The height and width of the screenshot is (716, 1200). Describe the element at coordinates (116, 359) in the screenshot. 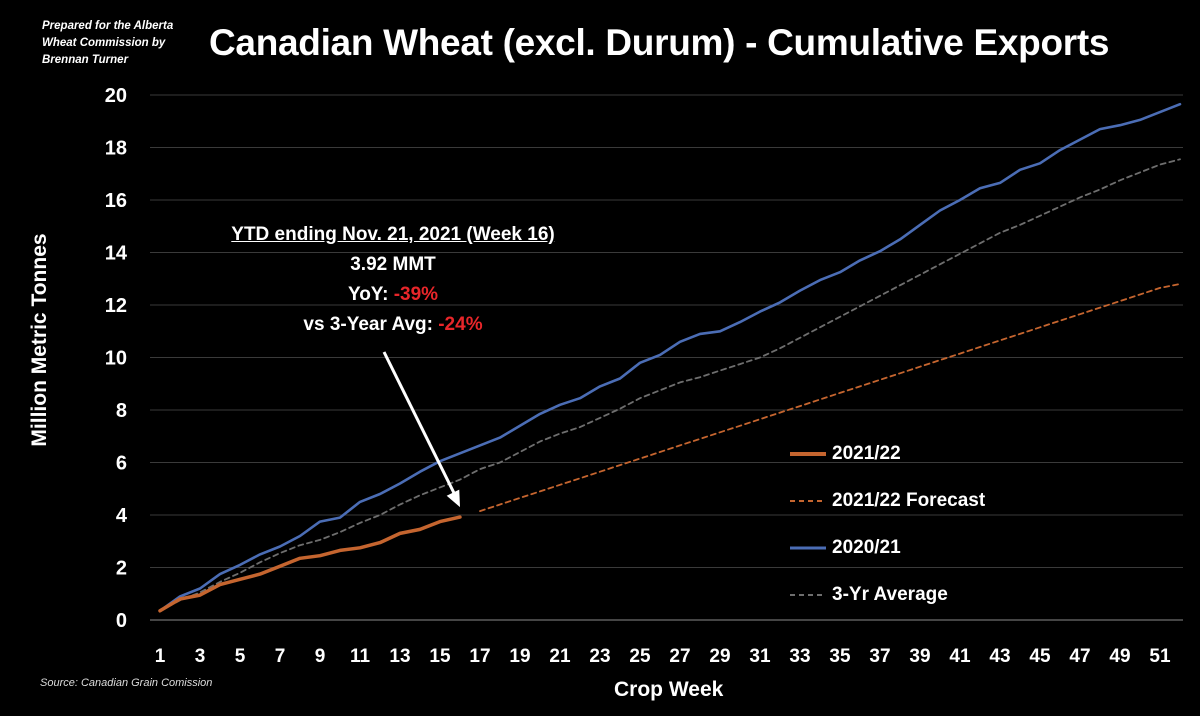

I see `y-tick-label: 10` at that location.